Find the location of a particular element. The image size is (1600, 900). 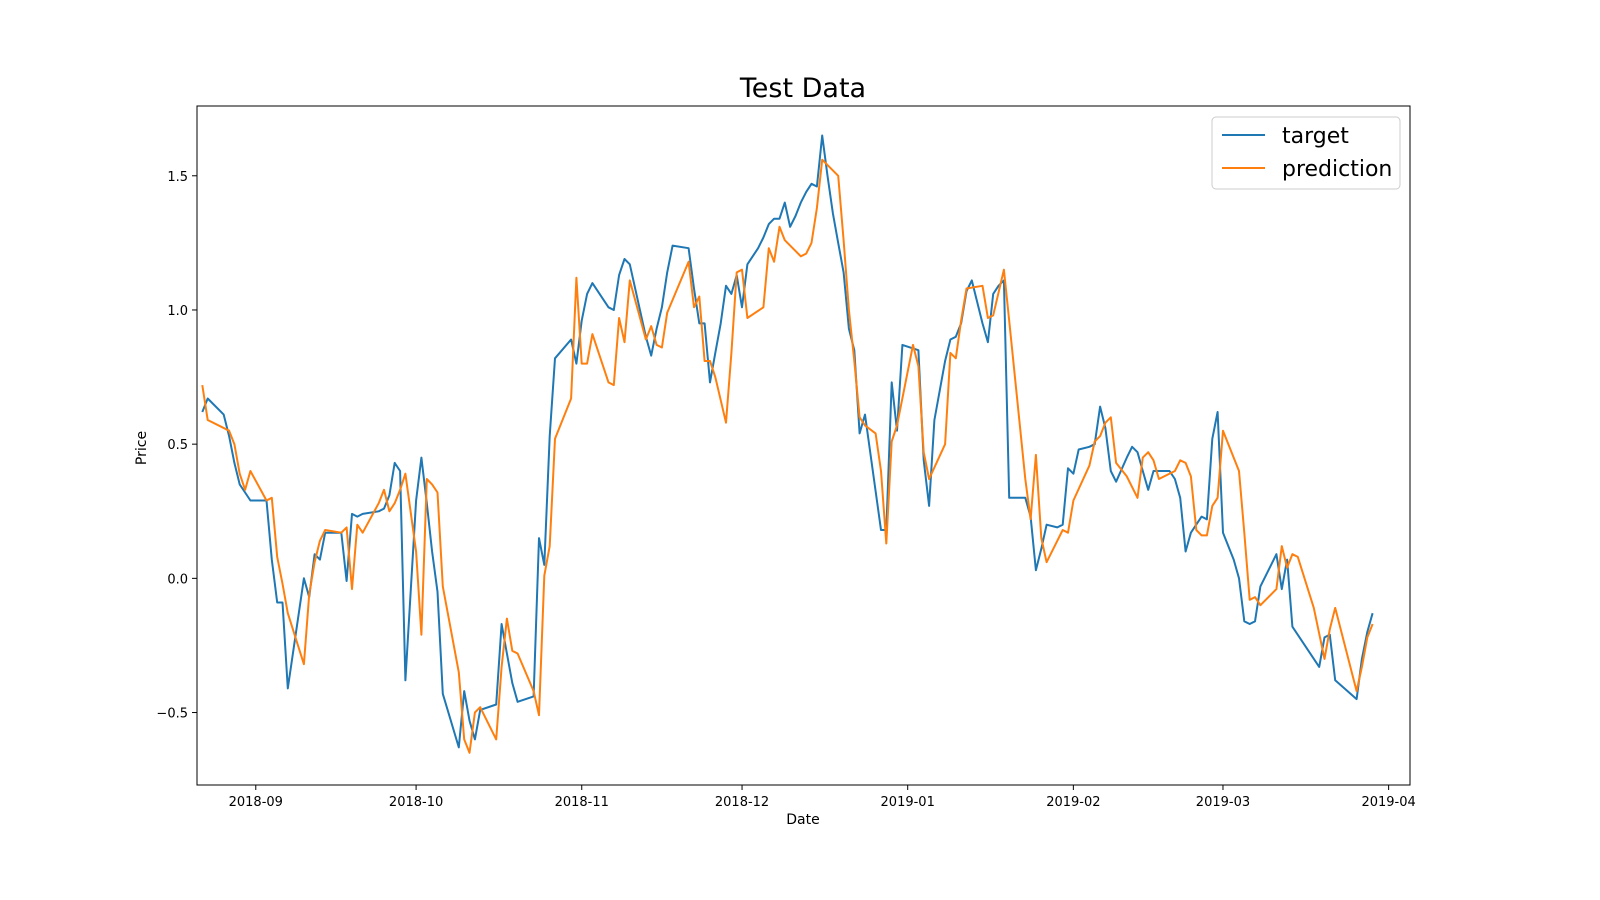

x-tick-label: 2018-10 is located at coordinates (416, 802).